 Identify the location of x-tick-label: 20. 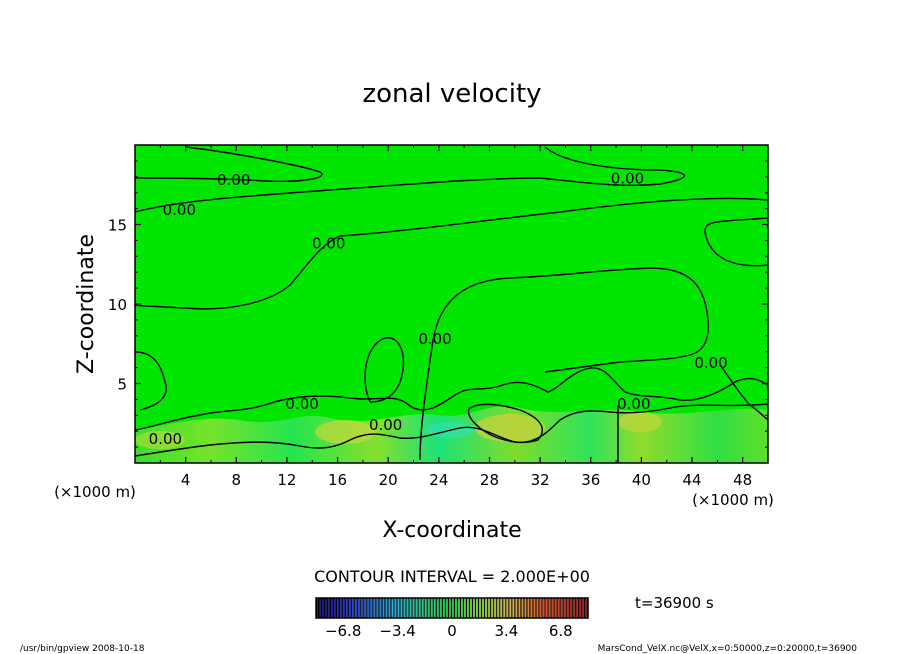
(388, 480).